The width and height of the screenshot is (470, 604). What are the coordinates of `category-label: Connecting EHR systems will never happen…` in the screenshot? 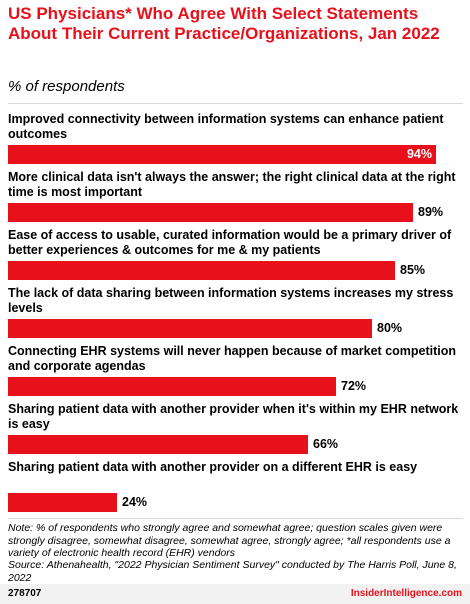 It's located at (232, 358).